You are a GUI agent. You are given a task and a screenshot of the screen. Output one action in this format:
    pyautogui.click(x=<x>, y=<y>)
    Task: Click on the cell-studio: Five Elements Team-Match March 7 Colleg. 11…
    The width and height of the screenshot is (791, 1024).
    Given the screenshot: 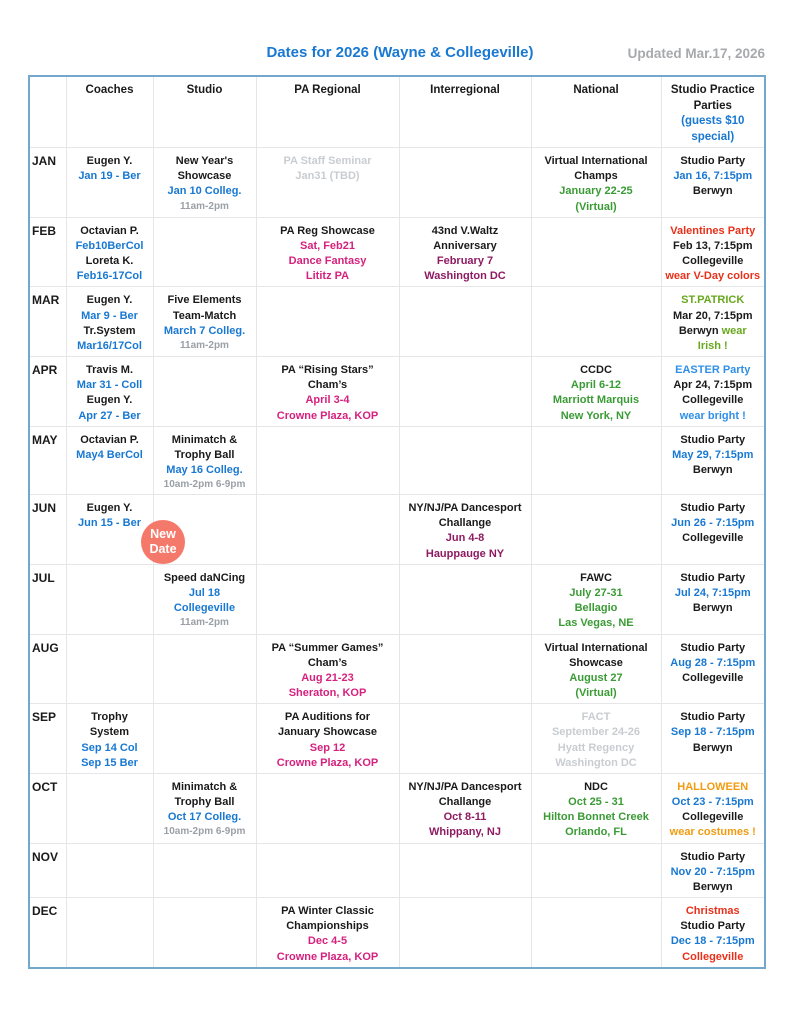 What is the action you would take?
    pyautogui.click(x=204, y=322)
    